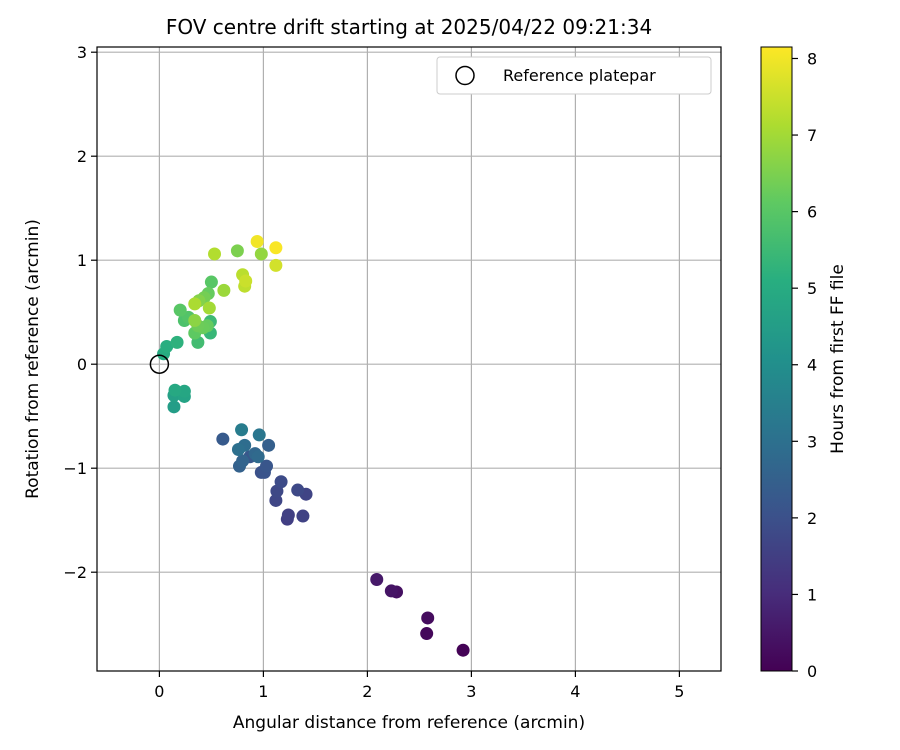 The height and width of the screenshot is (750, 900). What do you see at coordinates (575, 691) in the screenshot?
I see `x-tick-label: 4` at bounding box center [575, 691].